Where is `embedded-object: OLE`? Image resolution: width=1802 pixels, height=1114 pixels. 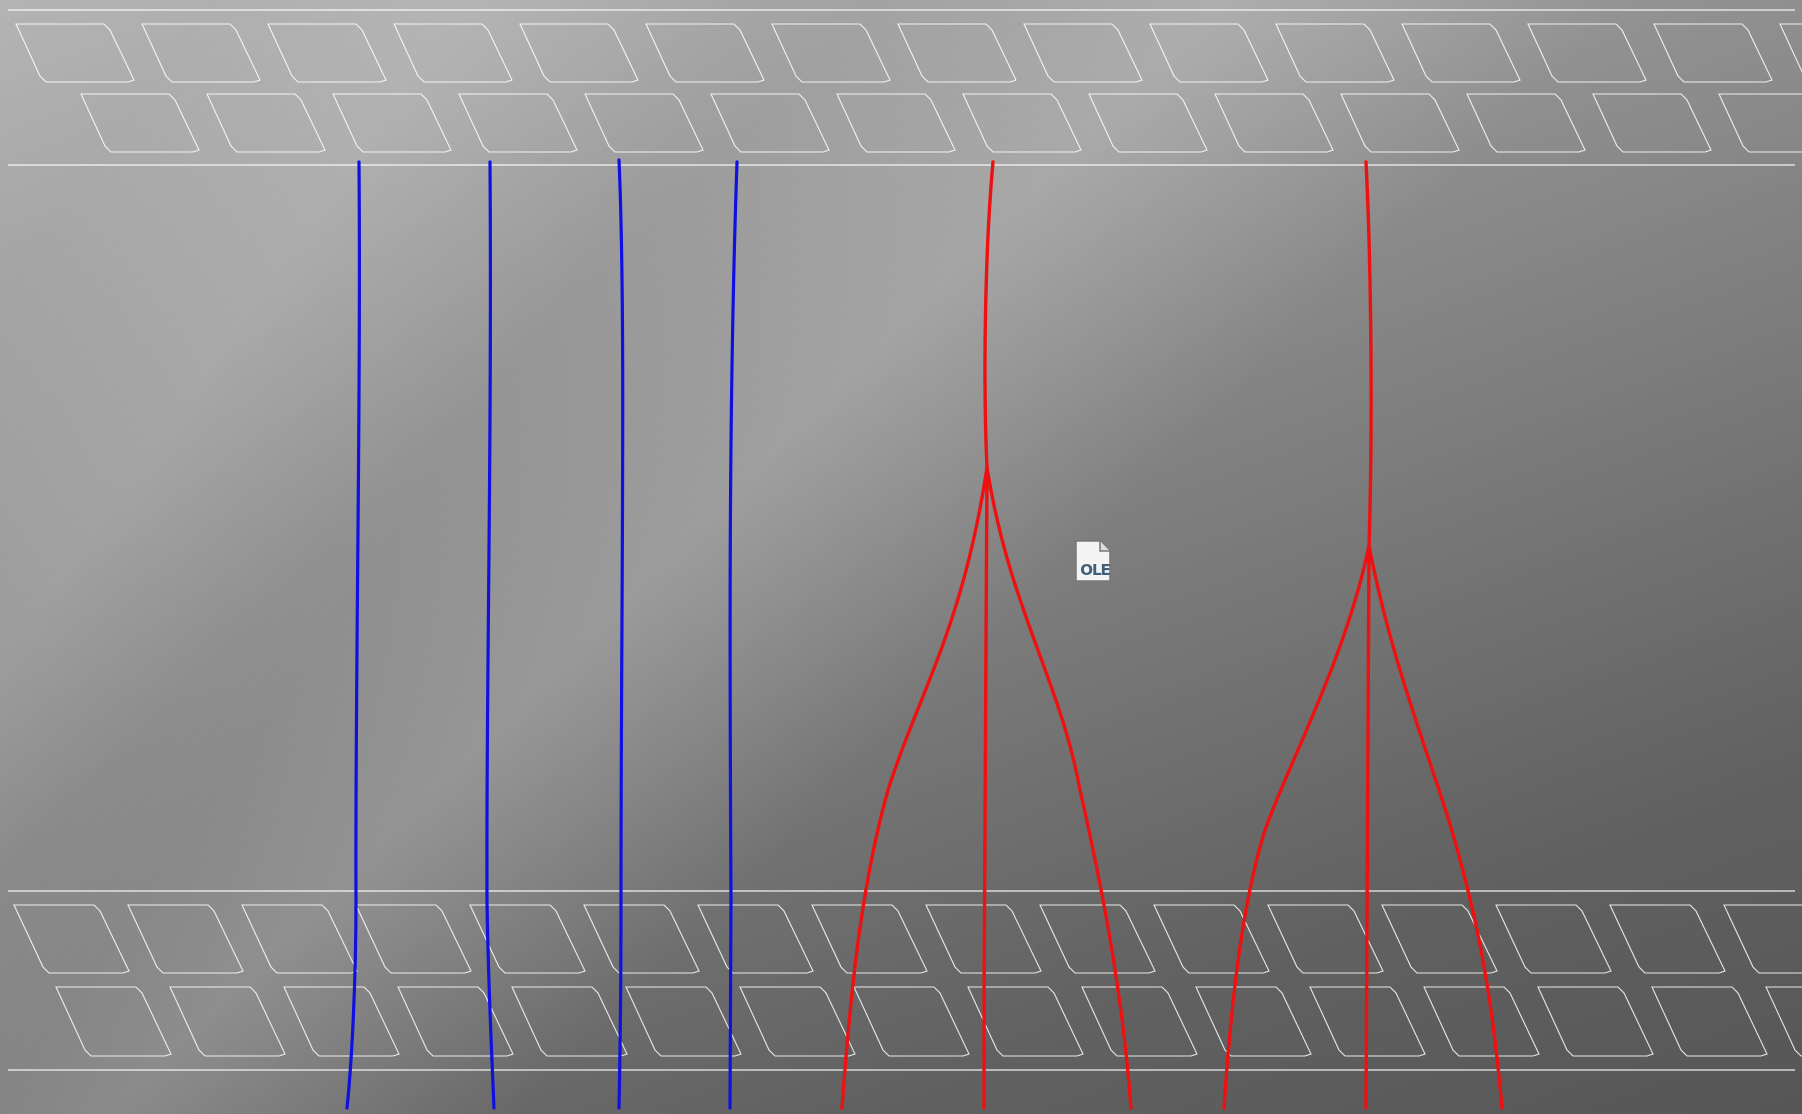
embedded-object: OLE is located at coordinates (1095, 561).